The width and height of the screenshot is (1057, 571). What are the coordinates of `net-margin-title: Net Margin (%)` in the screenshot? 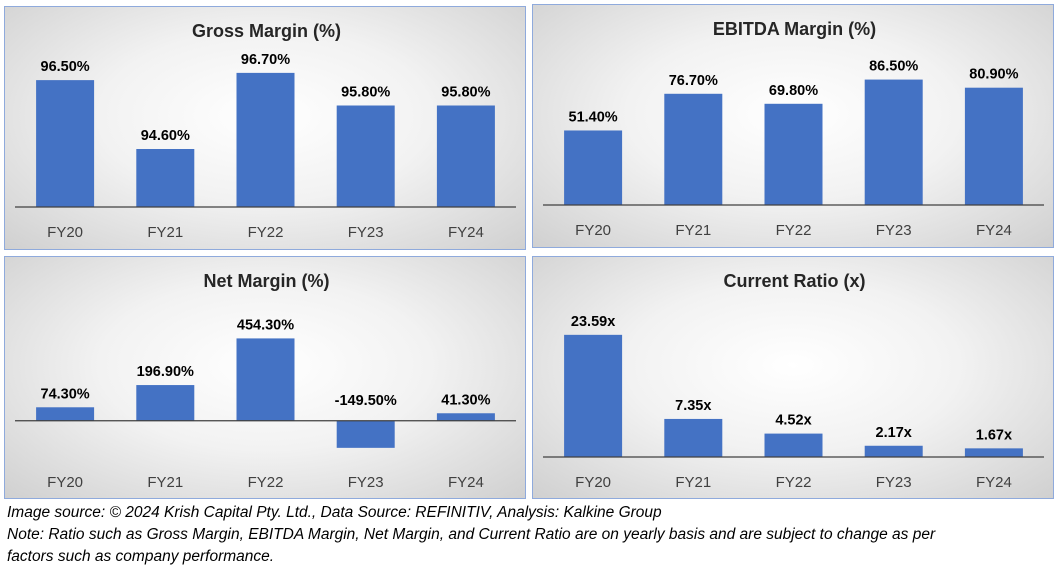 It's located at (267, 281).